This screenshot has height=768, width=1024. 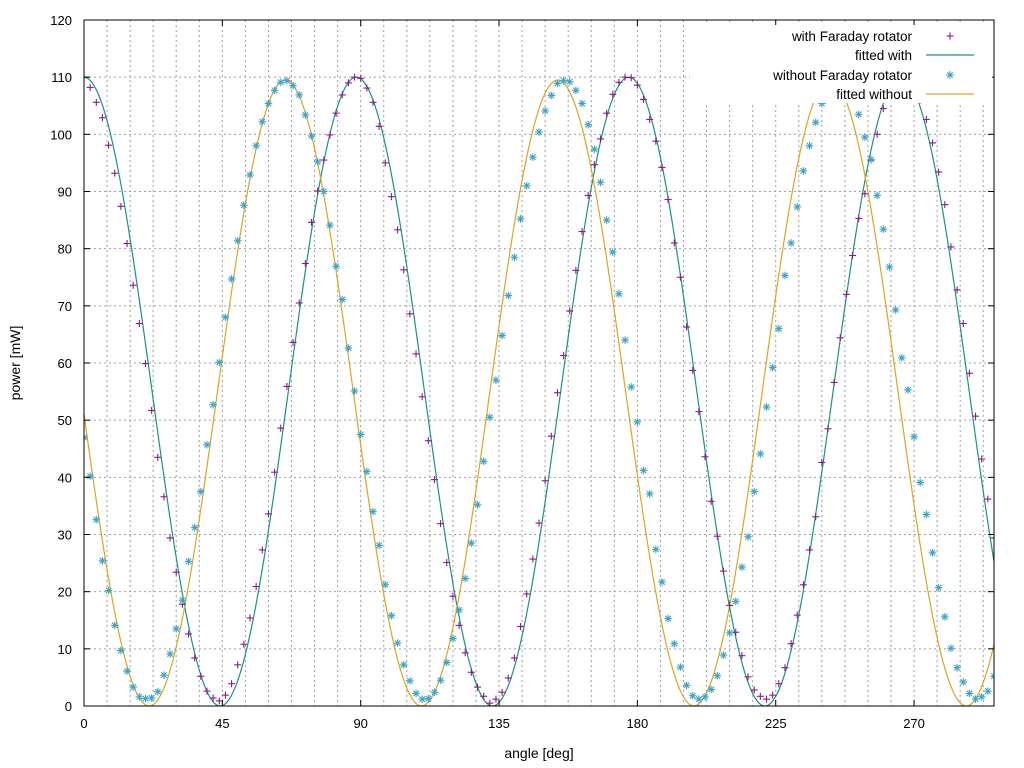 What do you see at coordinates (65, 306) in the screenshot?
I see `y-tick-label: 70` at bounding box center [65, 306].